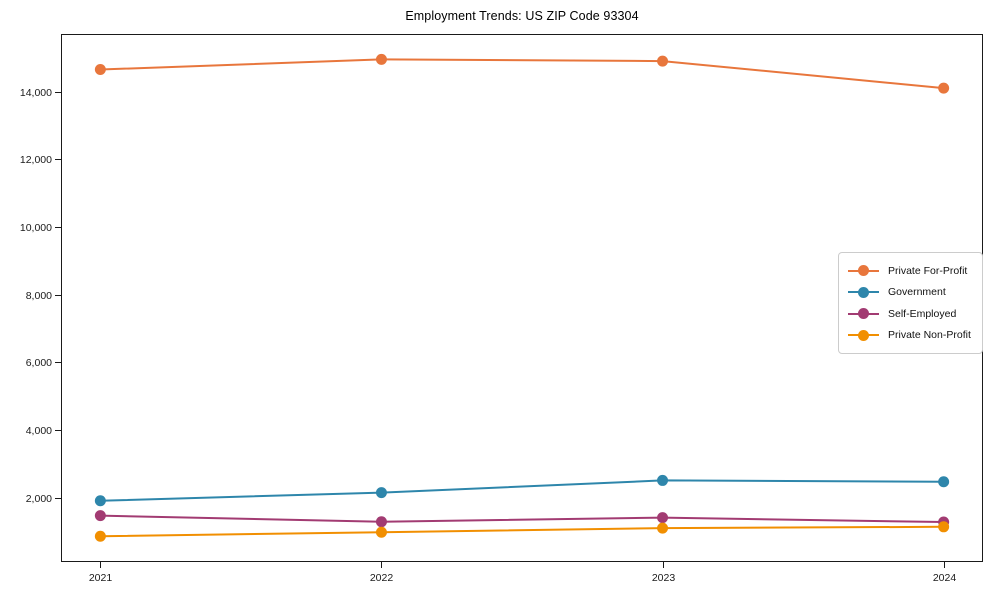  Describe the element at coordinates (36, 160) in the screenshot. I see `y-tick-label: 12,000` at that location.